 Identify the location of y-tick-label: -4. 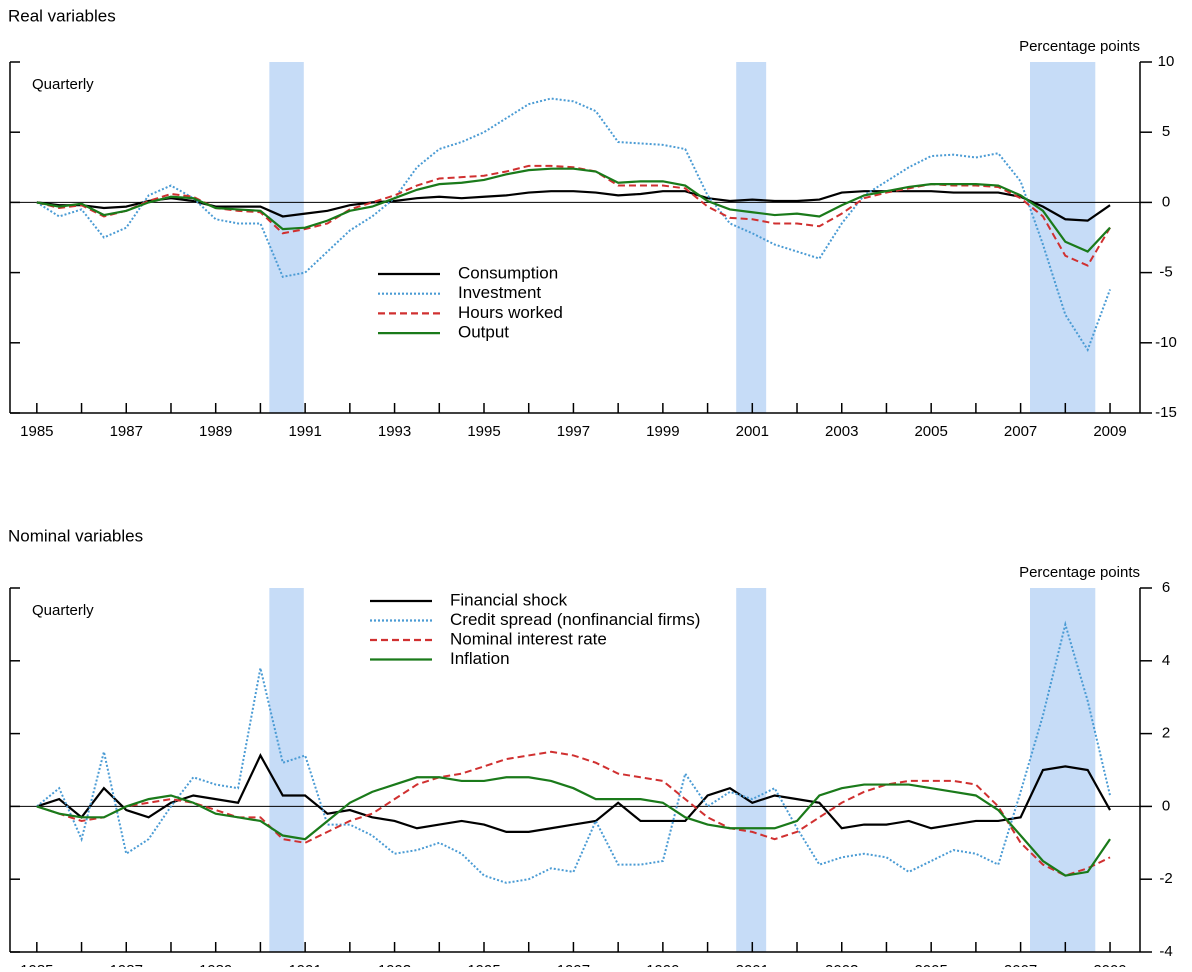
(1165, 951).